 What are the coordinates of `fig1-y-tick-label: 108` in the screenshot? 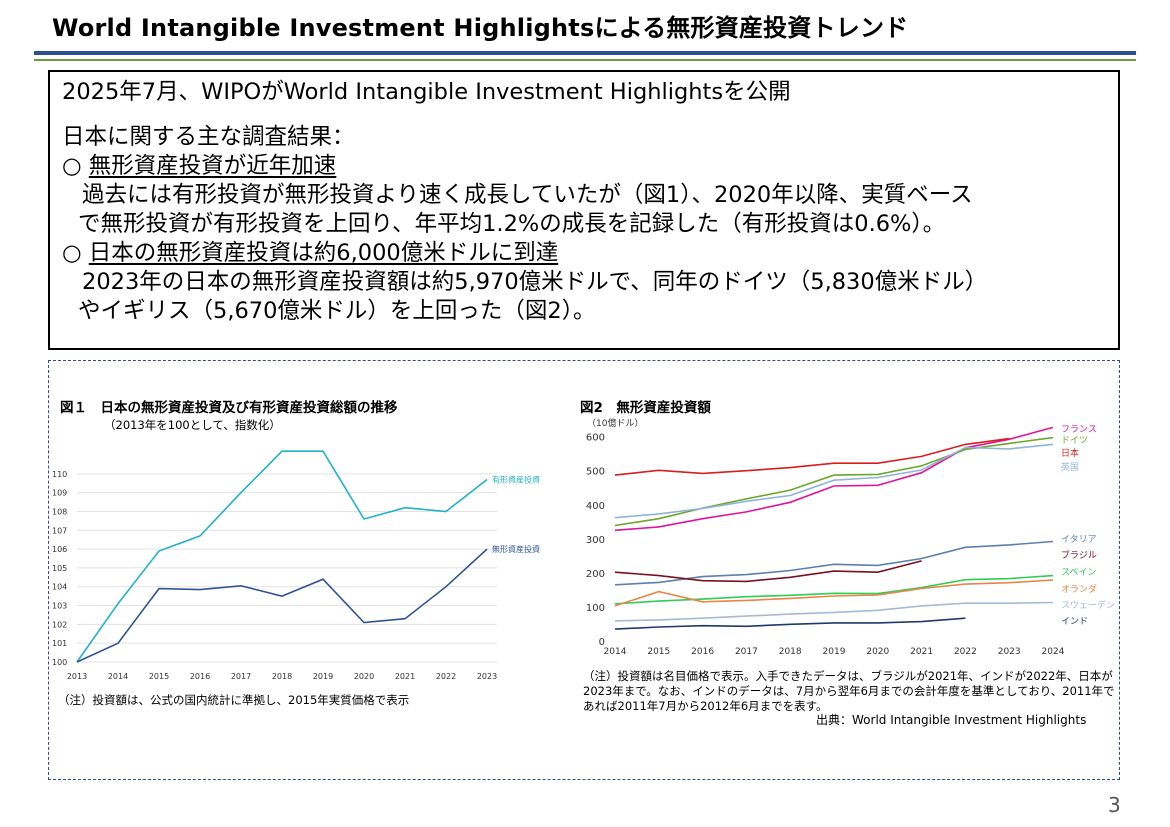 It's located at (59, 511).